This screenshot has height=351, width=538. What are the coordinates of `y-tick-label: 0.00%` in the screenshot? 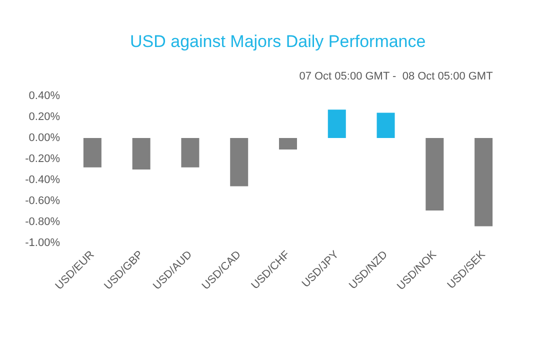 It's located at (44, 138).